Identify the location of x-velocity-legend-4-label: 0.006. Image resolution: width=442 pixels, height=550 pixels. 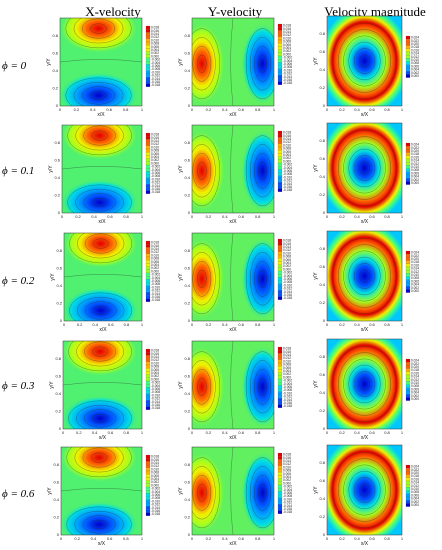
(155, 476).